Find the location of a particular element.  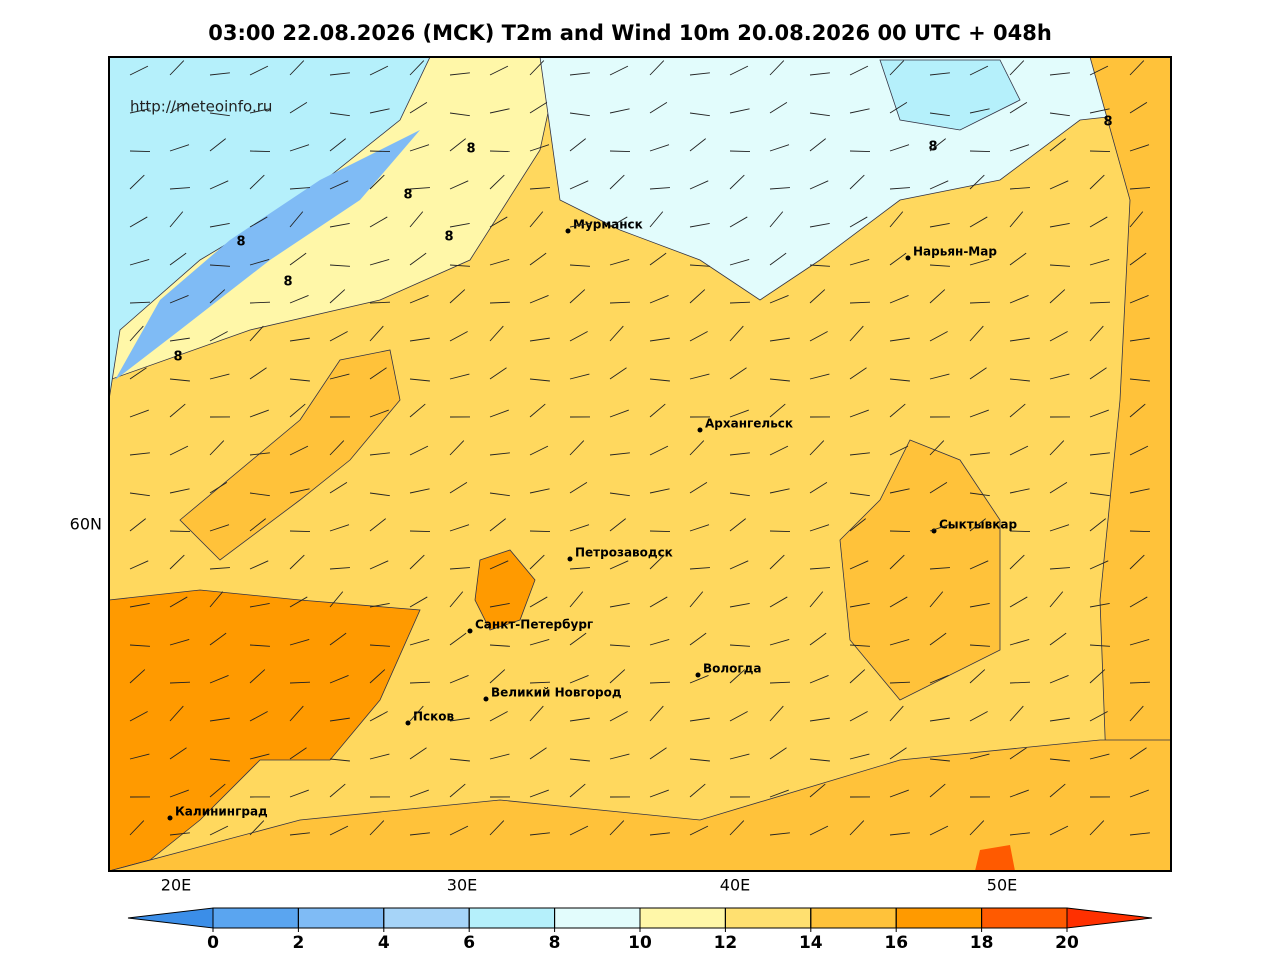

city-name: Санкт-Петербург is located at coordinates (534, 625).